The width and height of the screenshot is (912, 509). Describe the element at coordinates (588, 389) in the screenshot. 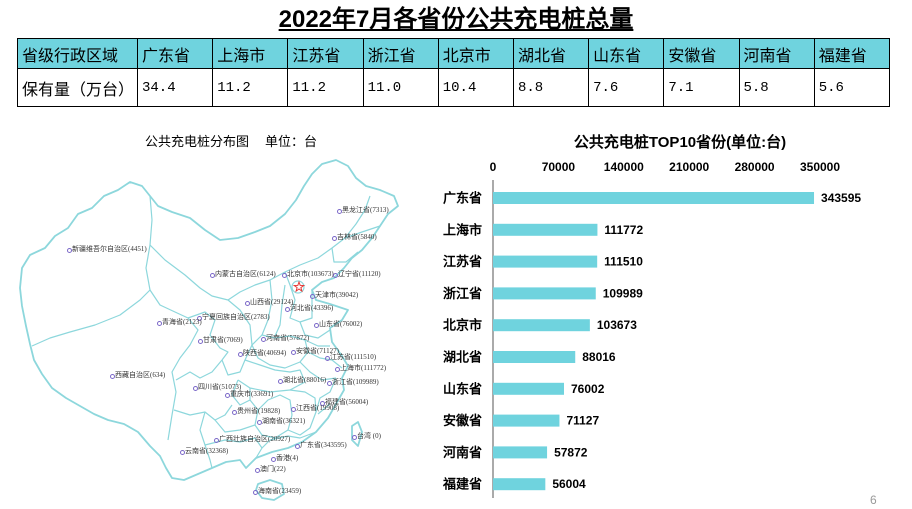

I see `data-label: 76002` at that location.